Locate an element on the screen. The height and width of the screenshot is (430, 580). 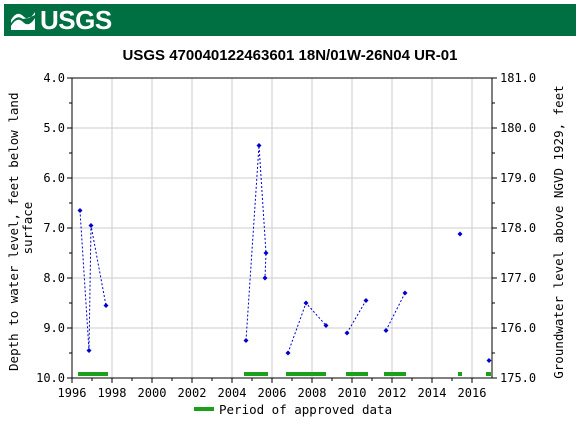
x-tick-label: 1996 is located at coordinates (72, 393).